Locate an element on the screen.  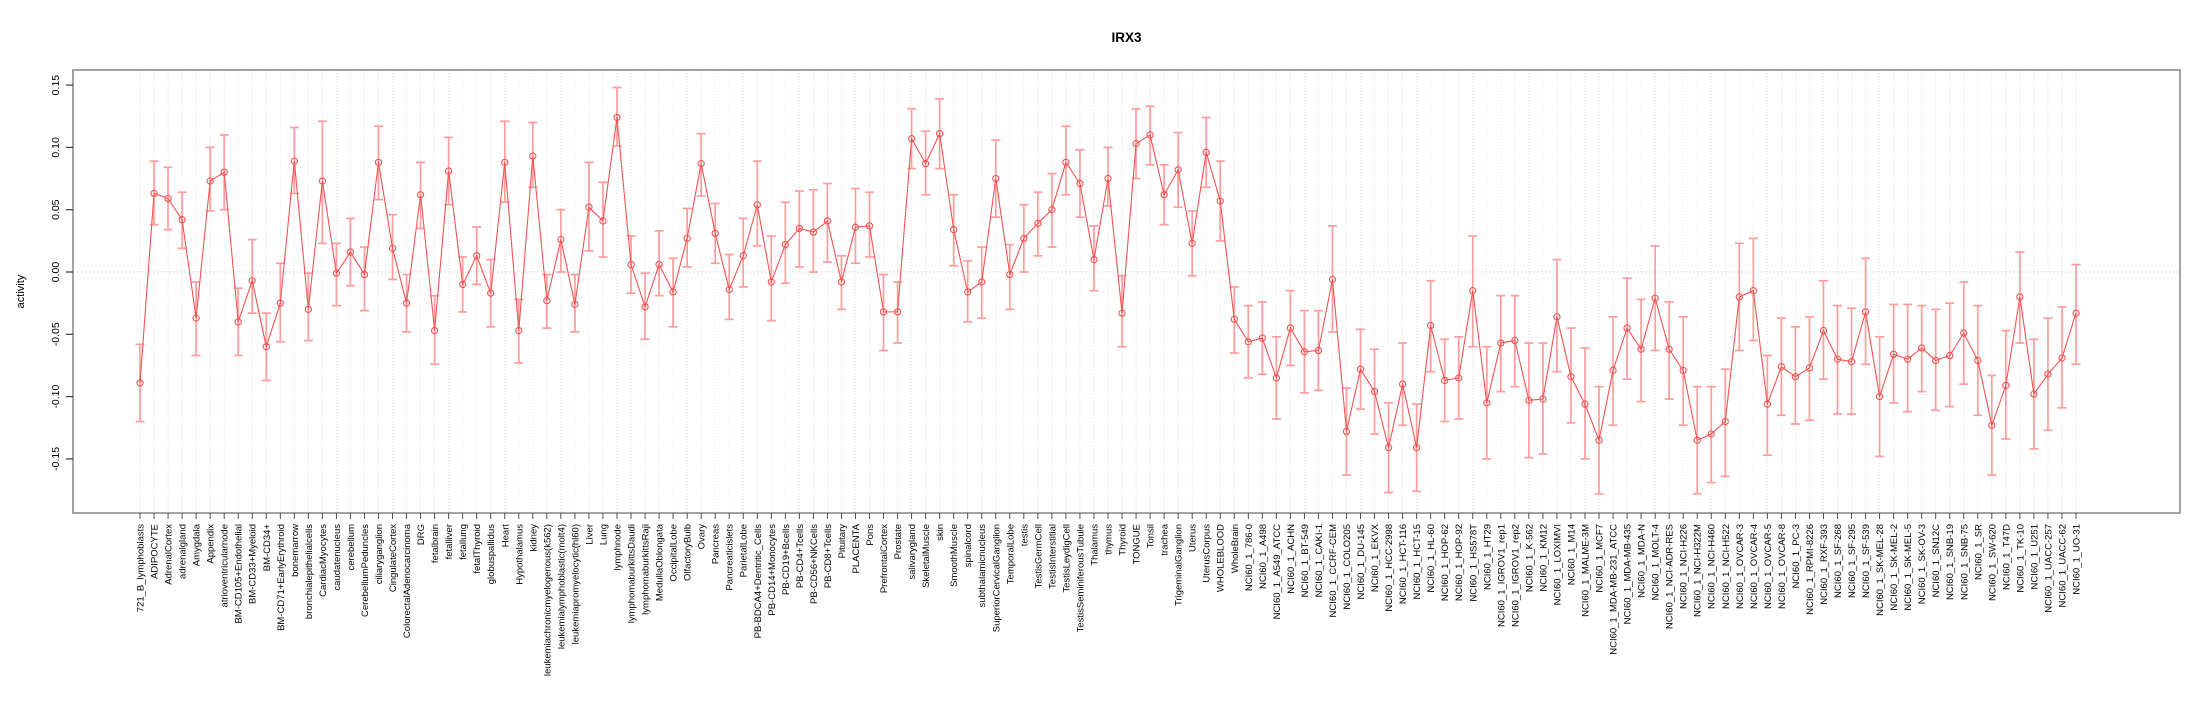
x-tick-label: PB-CD19+Bcells is located at coordinates (786, 559).